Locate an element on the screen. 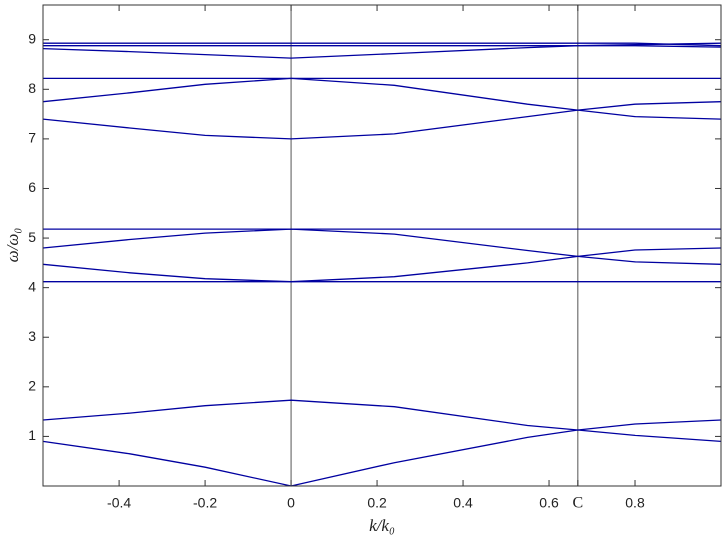 This screenshot has height=545, width=727. y-tick-label: 4 is located at coordinates (32, 286).